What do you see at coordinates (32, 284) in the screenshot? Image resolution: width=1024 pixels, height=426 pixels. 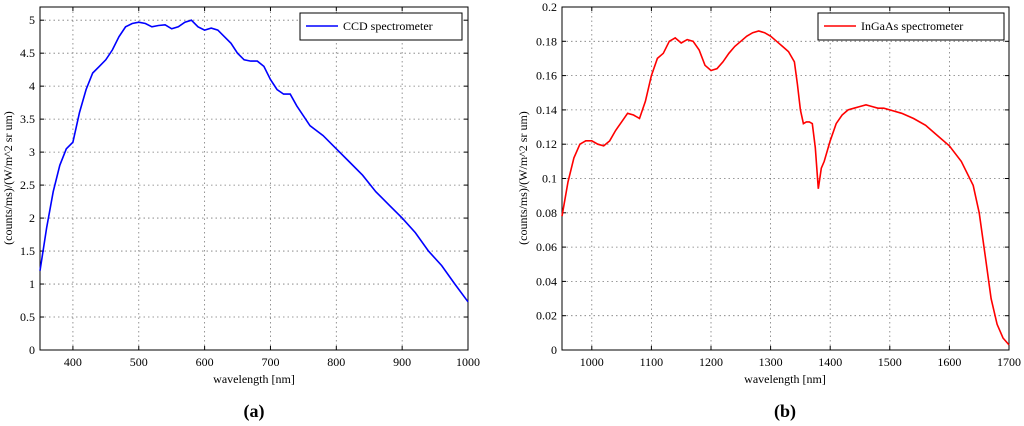 I see `chart-a-y-tick-label: 1` at bounding box center [32, 284].